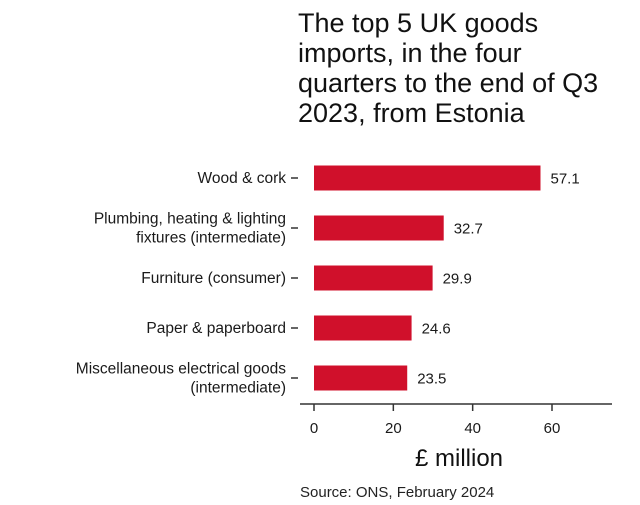 This screenshot has height=505, width=640. What do you see at coordinates (552, 428) in the screenshot?
I see `x-tick-label: 60` at bounding box center [552, 428].